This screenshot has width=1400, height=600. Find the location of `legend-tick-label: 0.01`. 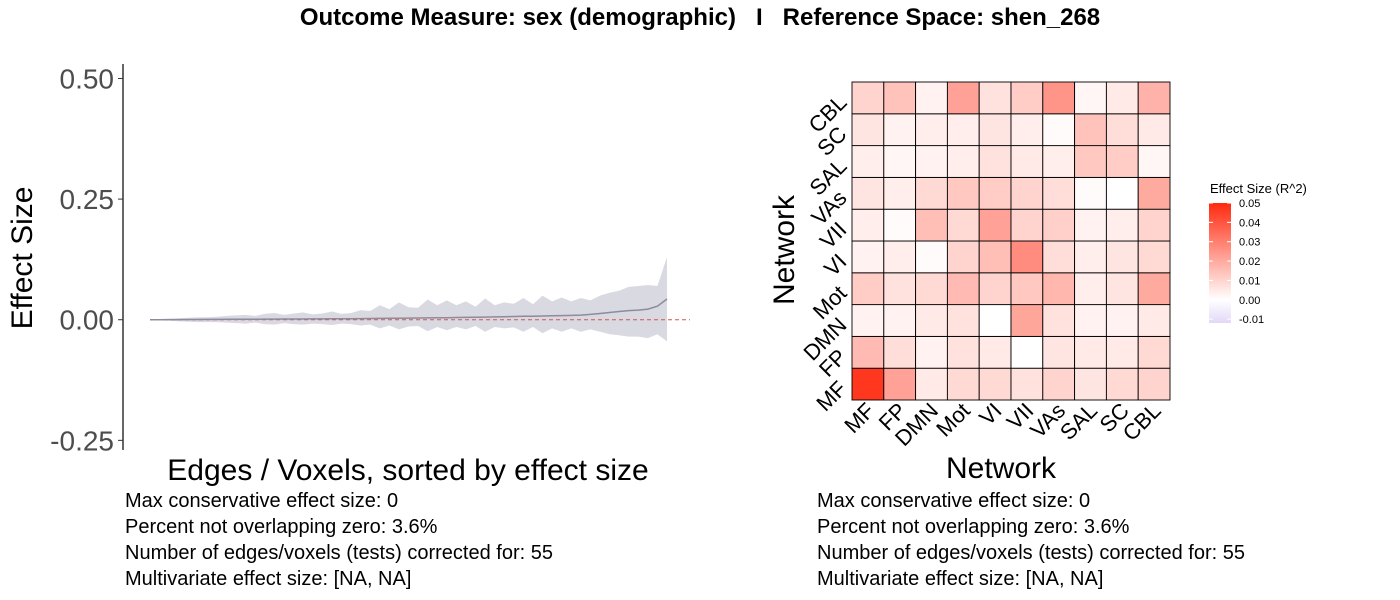

legend-tick-label: 0.01 is located at coordinates (1249, 281).